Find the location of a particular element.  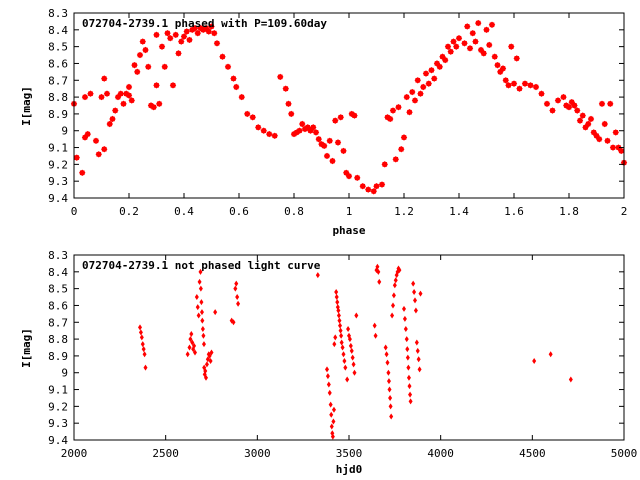

phased-y-tick-label: 9 is located at coordinates (64, 131).